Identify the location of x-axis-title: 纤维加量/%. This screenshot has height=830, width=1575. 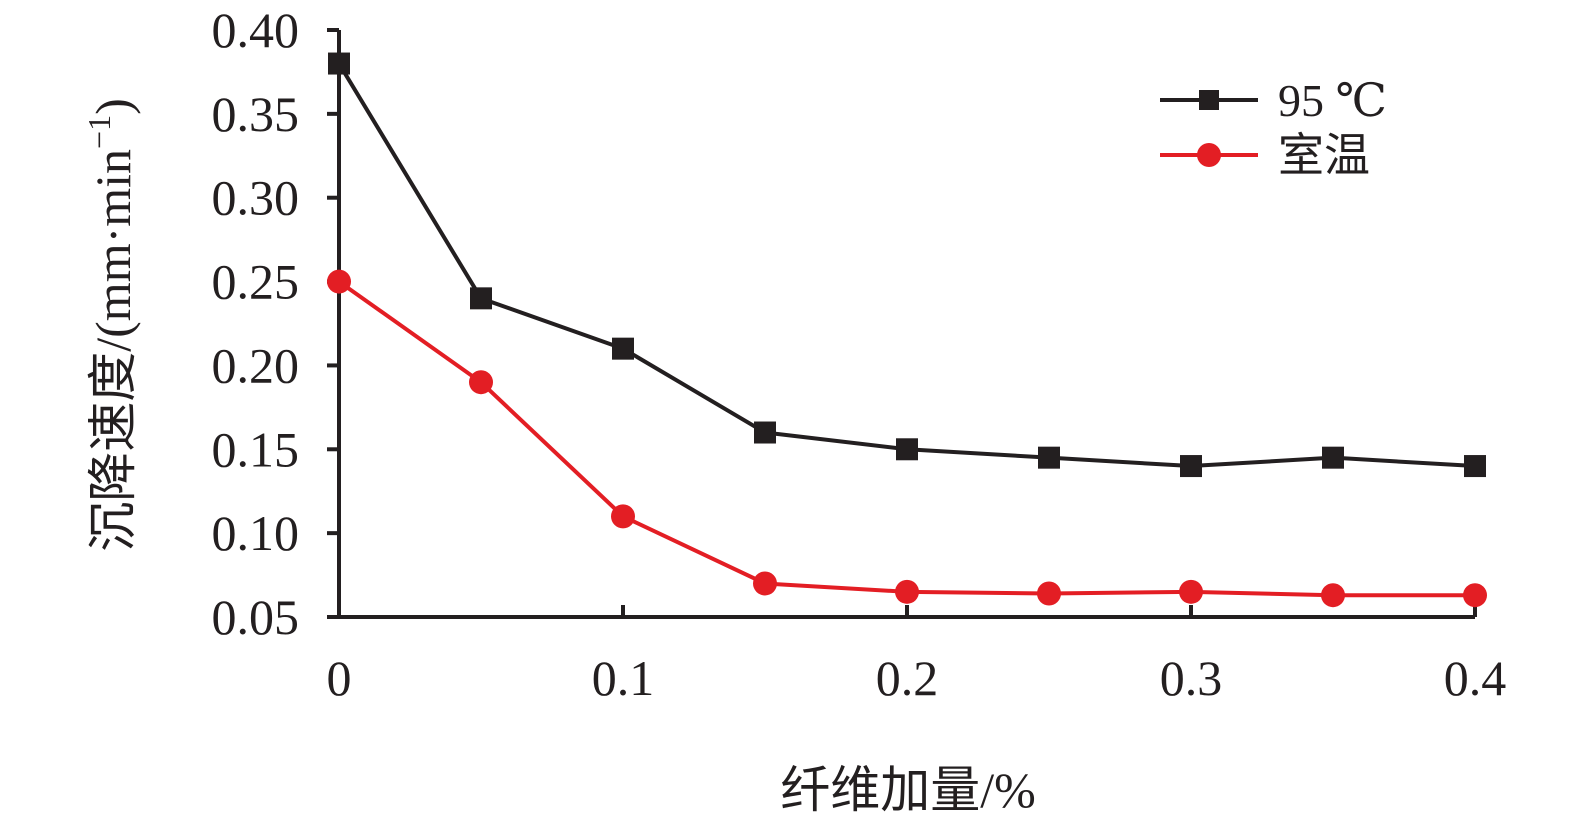
(908, 790).